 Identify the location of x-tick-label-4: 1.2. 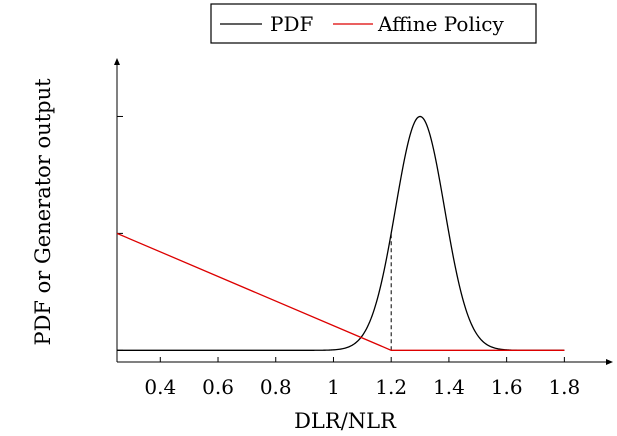
(391, 387).